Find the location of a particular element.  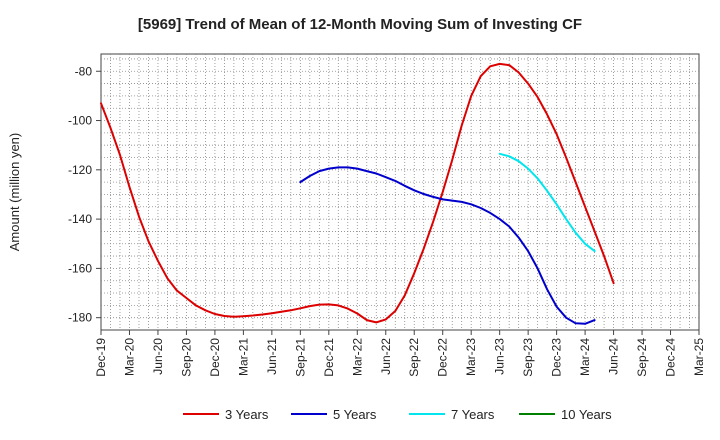

x-tick-label: Mar-23 is located at coordinates (471, 357).